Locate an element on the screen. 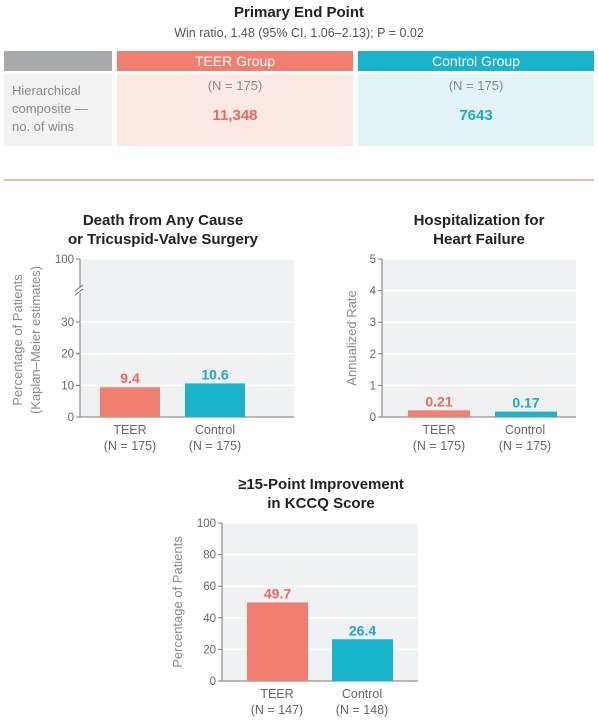  row-label: Hierarchical composite — no. of wins is located at coordinates (60, 109).